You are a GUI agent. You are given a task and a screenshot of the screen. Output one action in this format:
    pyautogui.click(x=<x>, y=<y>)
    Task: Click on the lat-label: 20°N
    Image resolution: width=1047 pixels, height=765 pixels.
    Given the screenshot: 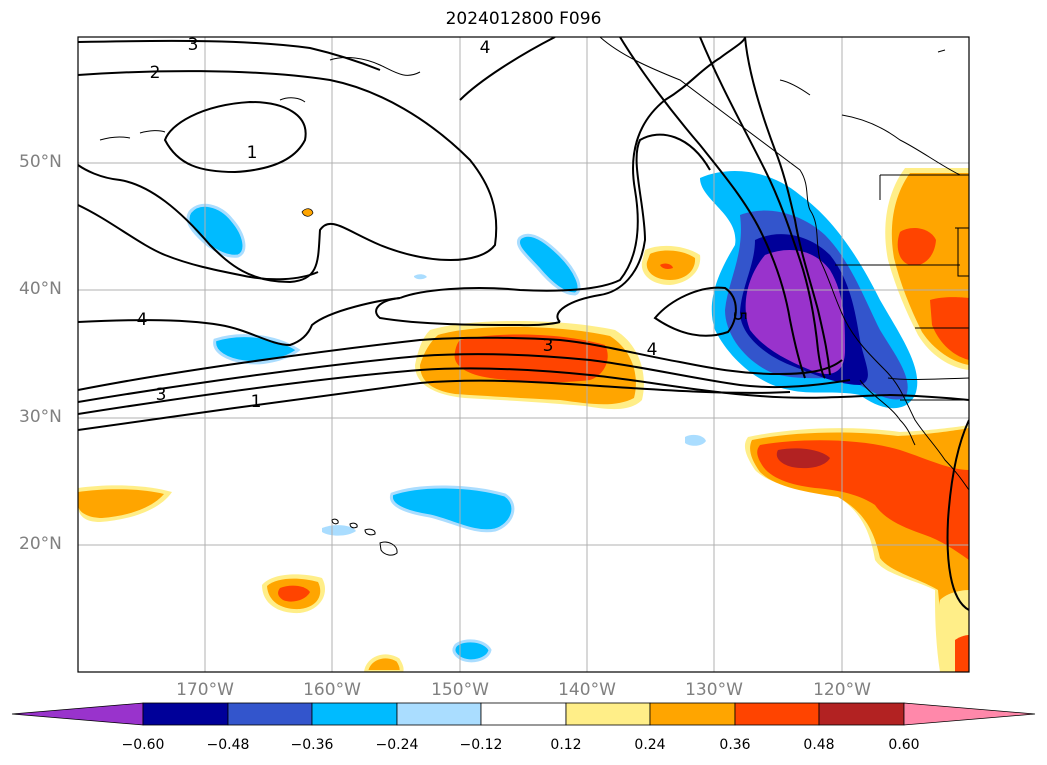 What is the action you would take?
    pyautogui.click(x=40, y=544)
    